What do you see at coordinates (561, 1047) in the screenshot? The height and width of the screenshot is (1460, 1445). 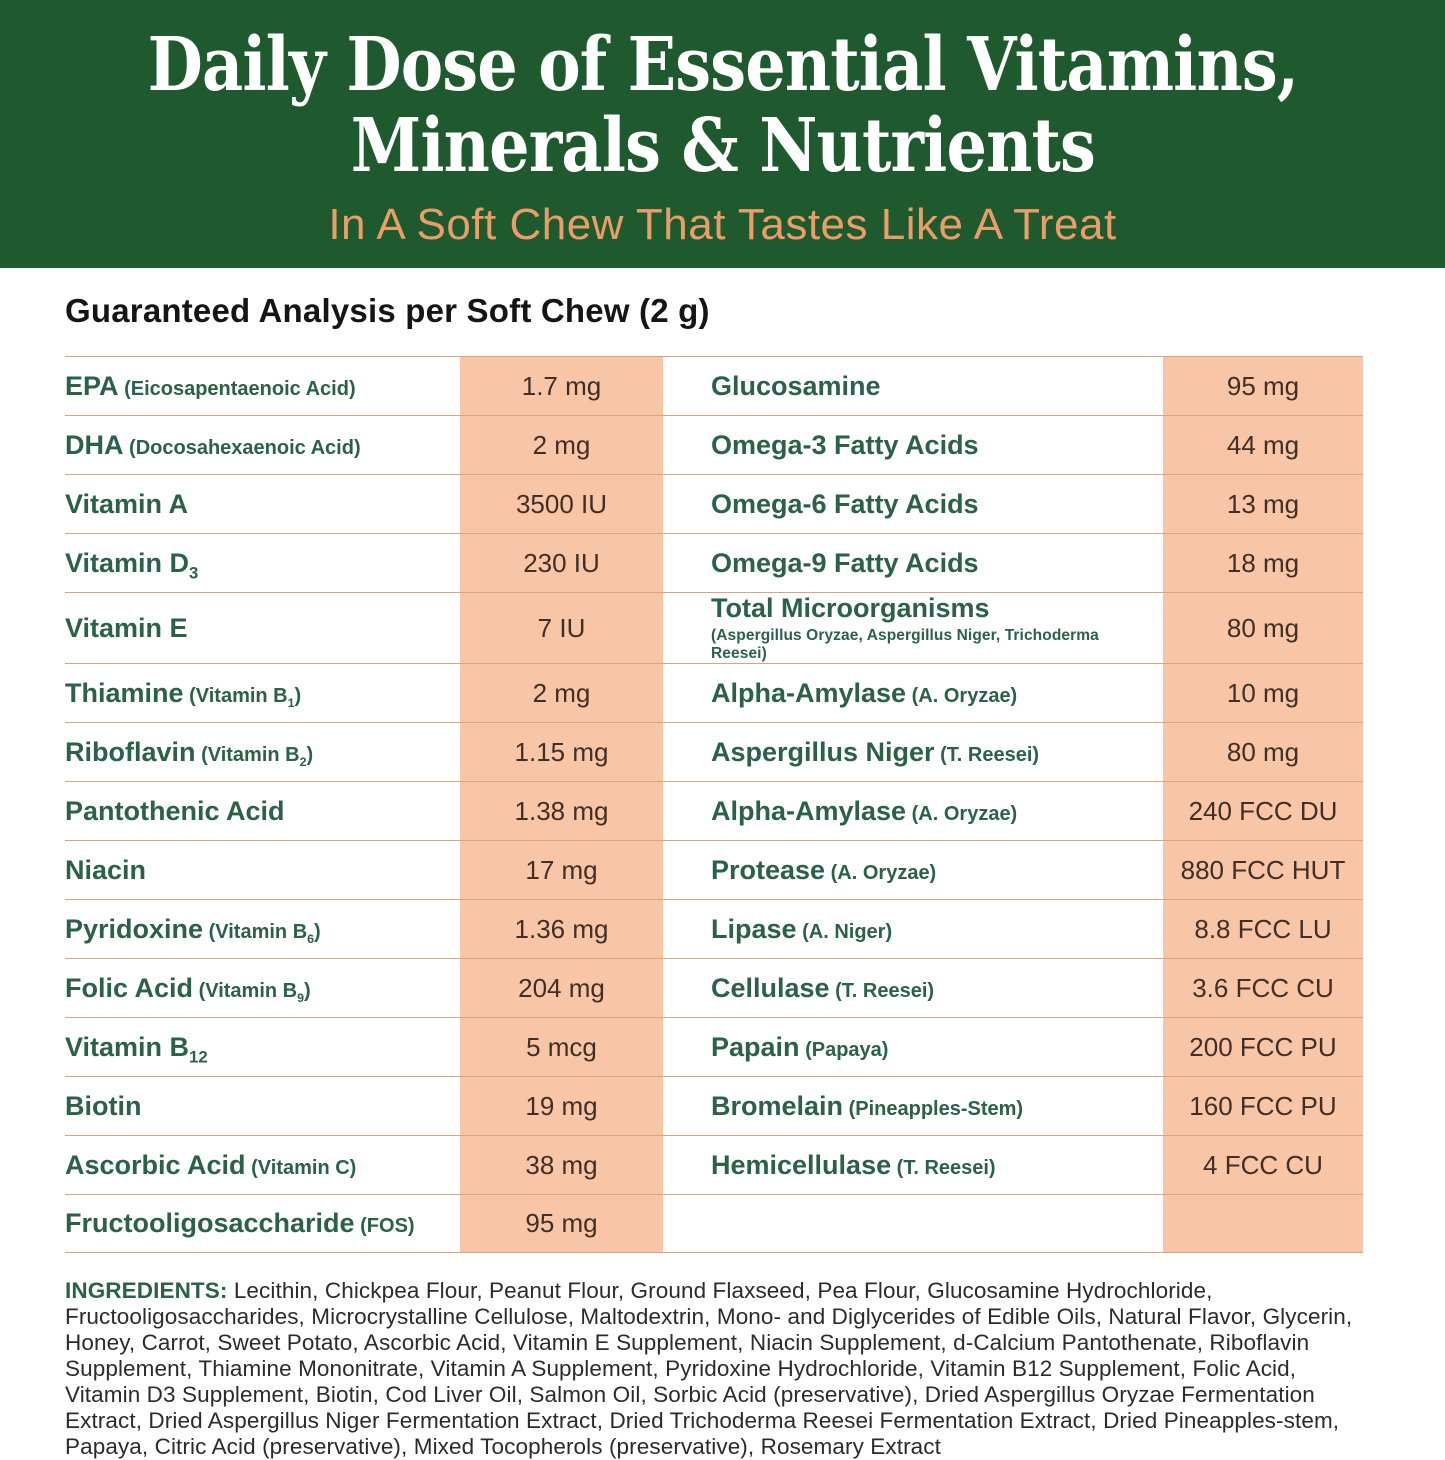 I see `nutrient-value: 5 mcg` at bounding box center [561, 1047].